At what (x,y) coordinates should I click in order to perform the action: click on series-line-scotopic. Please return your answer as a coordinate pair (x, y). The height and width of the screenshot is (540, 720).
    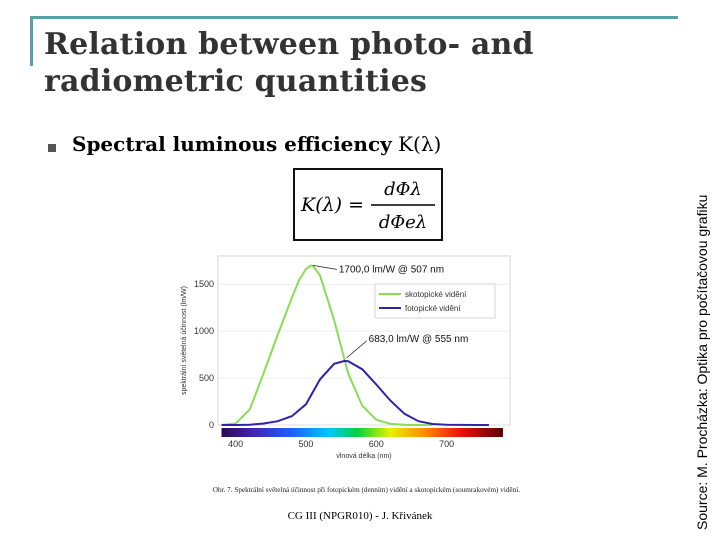
    Looking at the image, I should click on (327, 345).